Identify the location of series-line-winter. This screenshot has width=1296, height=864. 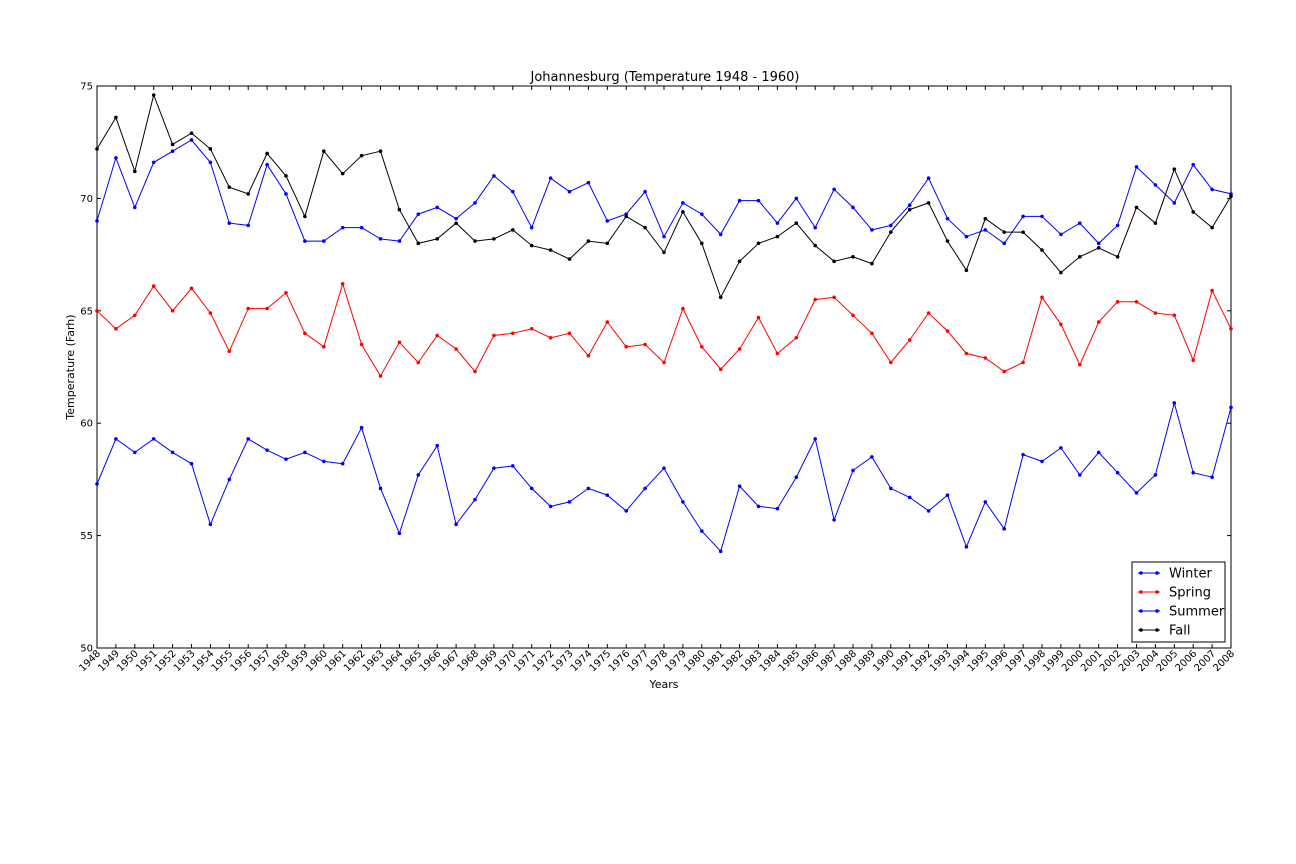
(664, 192).